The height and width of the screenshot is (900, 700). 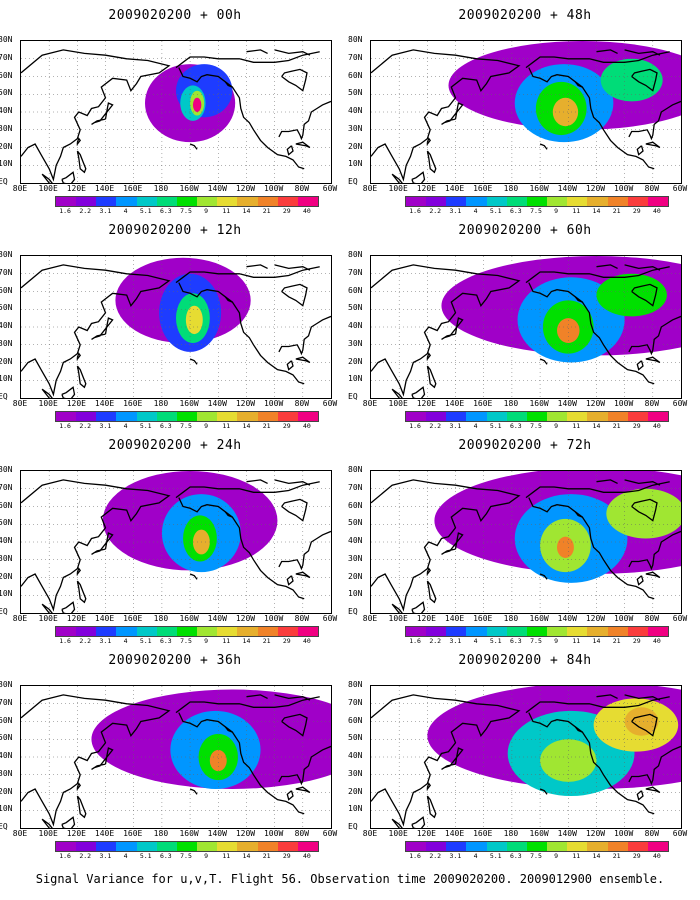 I want to click on y-tick-label: 80N, so click(x=355, y=39).